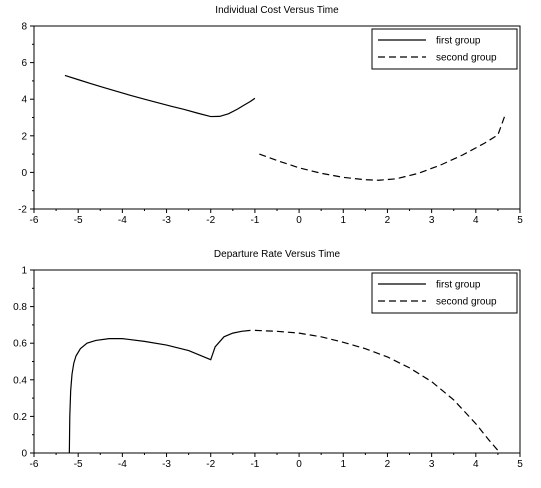 This screenshot has height=488, width=541. I want to click on y-tick-label: 4, so click(24, 100).